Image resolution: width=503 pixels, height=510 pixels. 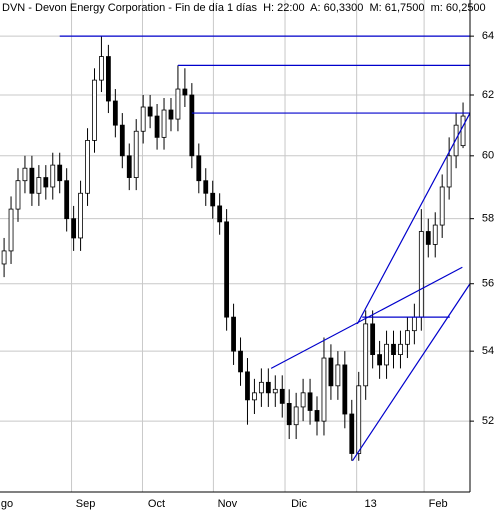 What do you see at coordinates (228, 504) in the screenshot?
I see `x-tick-label: Nov` at bounding box center [228, 504].